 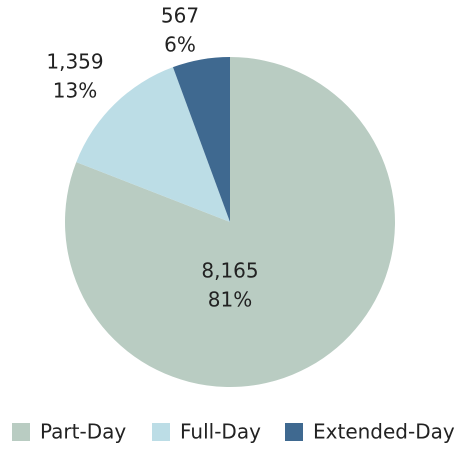 What do you see at coordinates (220, 432) in the screenshot?
I see `legend-label: Full-Day` at bounding box center [220, 432].